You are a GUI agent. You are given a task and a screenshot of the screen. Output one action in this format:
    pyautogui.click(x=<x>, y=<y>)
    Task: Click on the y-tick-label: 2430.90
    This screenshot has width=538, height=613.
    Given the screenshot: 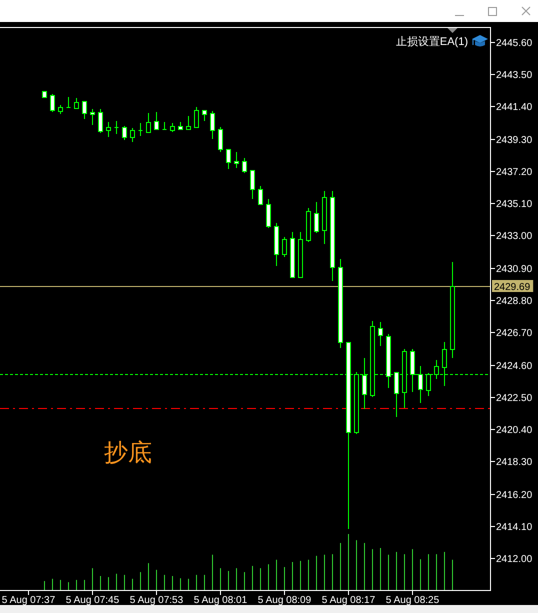 What is the action you would take?
    pyautogui.click(x=514, y=269)
    